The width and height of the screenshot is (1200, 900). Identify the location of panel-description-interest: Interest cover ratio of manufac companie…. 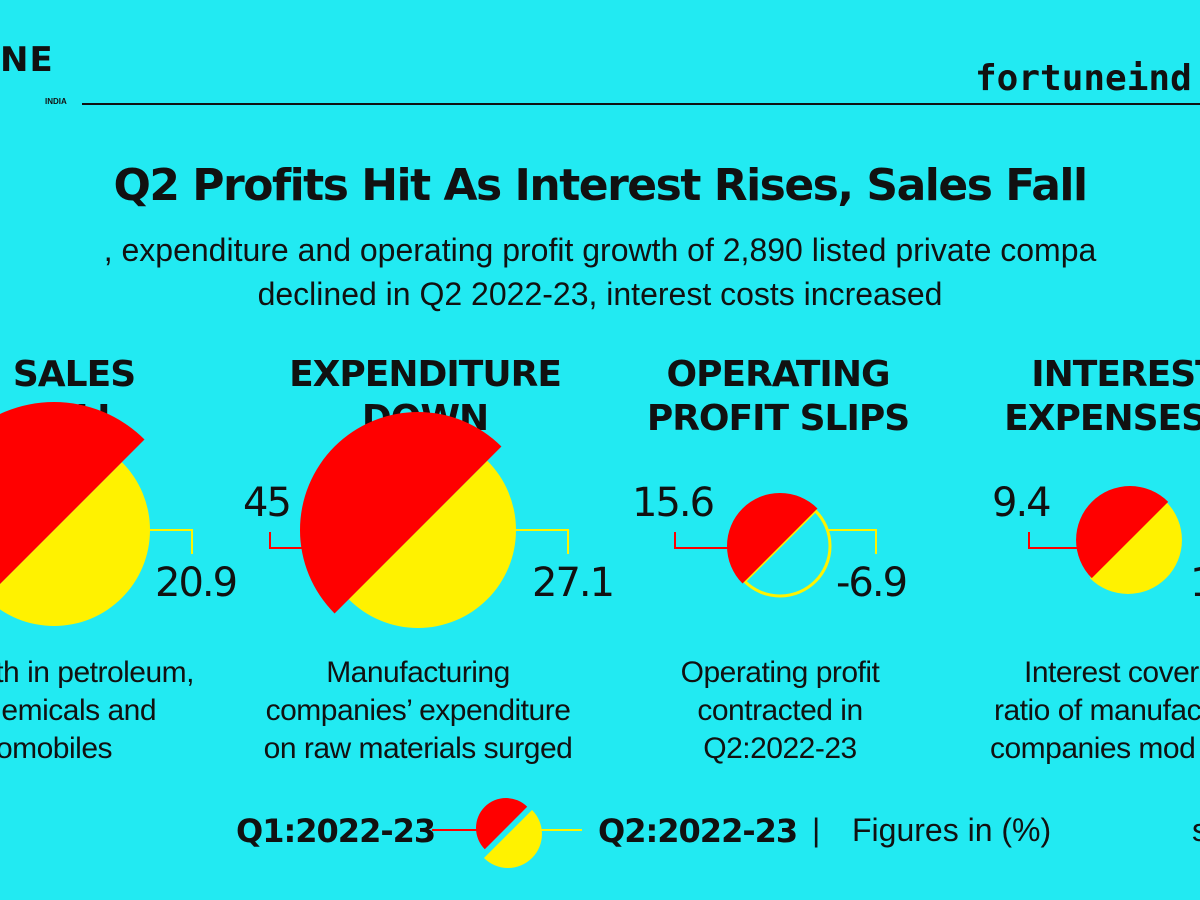
(1095, 711).